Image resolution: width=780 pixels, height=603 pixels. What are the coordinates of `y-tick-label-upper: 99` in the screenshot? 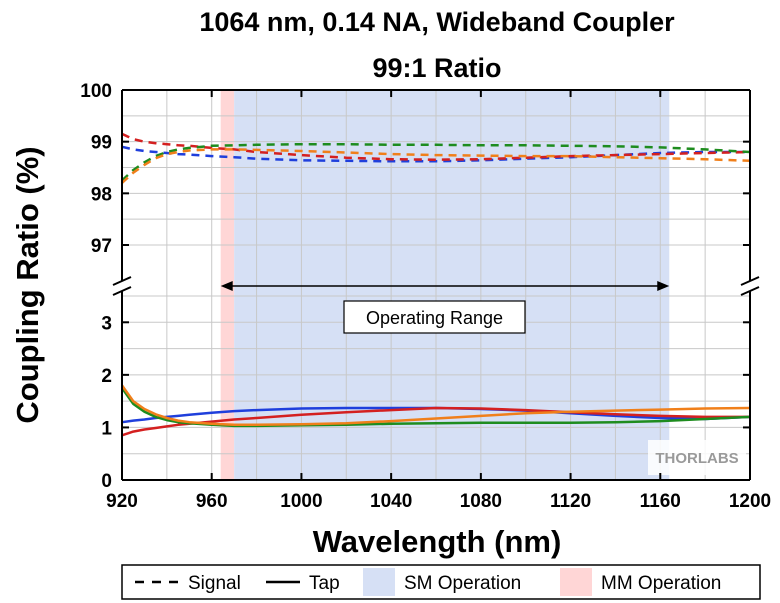 It's located at (101, 143).